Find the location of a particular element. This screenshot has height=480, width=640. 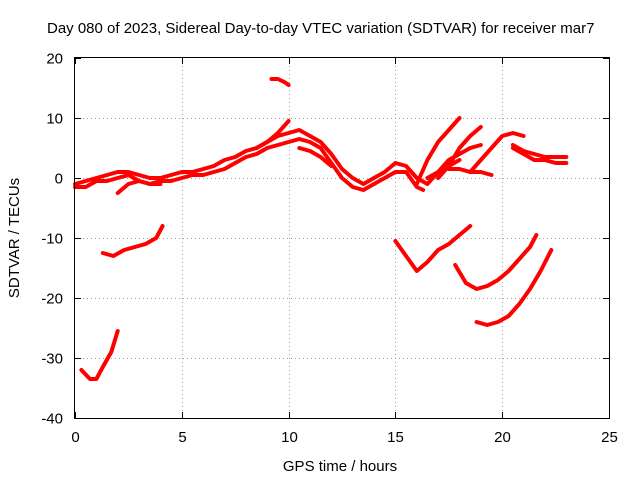

x-tick-label: 10 is located at coordinates (289, 437).